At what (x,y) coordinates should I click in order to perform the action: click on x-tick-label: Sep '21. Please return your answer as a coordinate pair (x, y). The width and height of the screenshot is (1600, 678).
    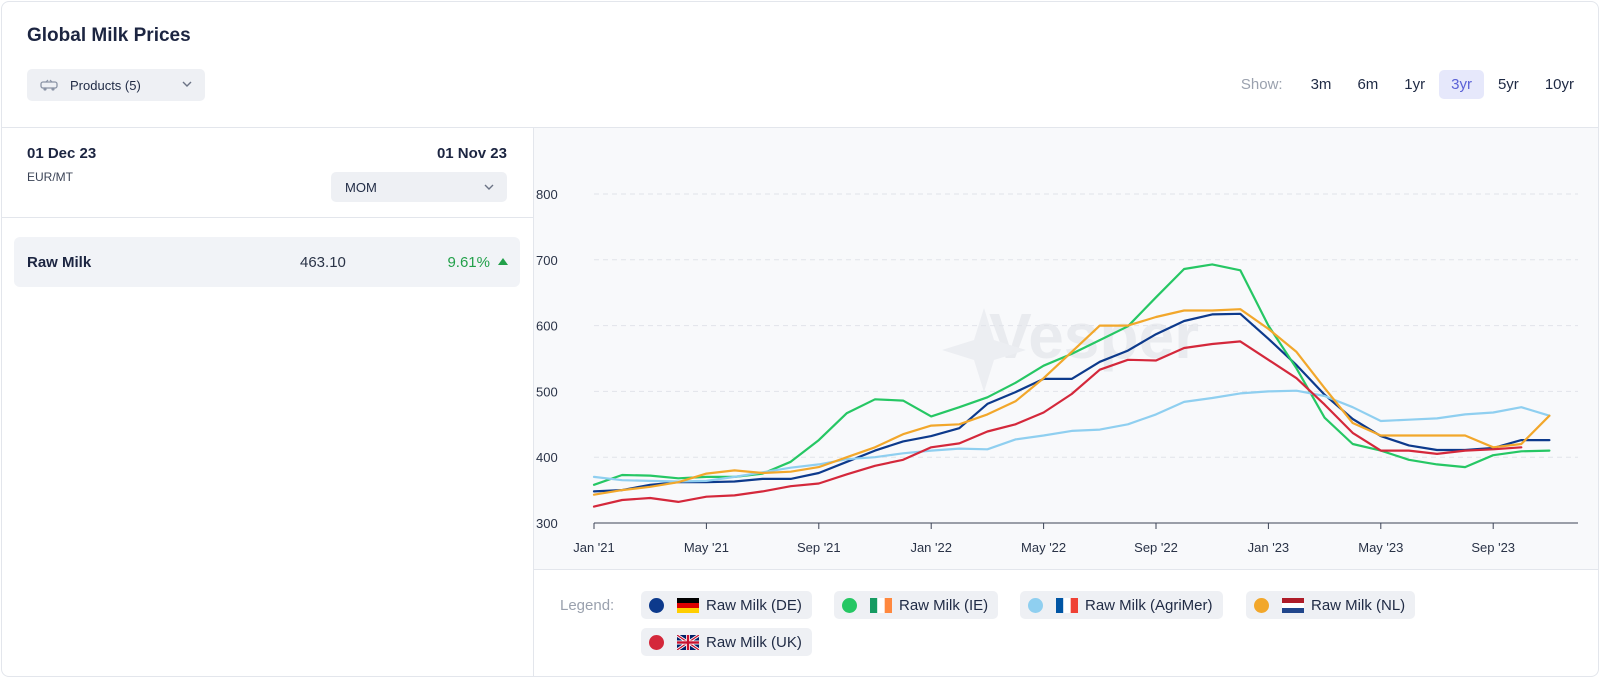
    Looking at the image, I should click on (819, 547).